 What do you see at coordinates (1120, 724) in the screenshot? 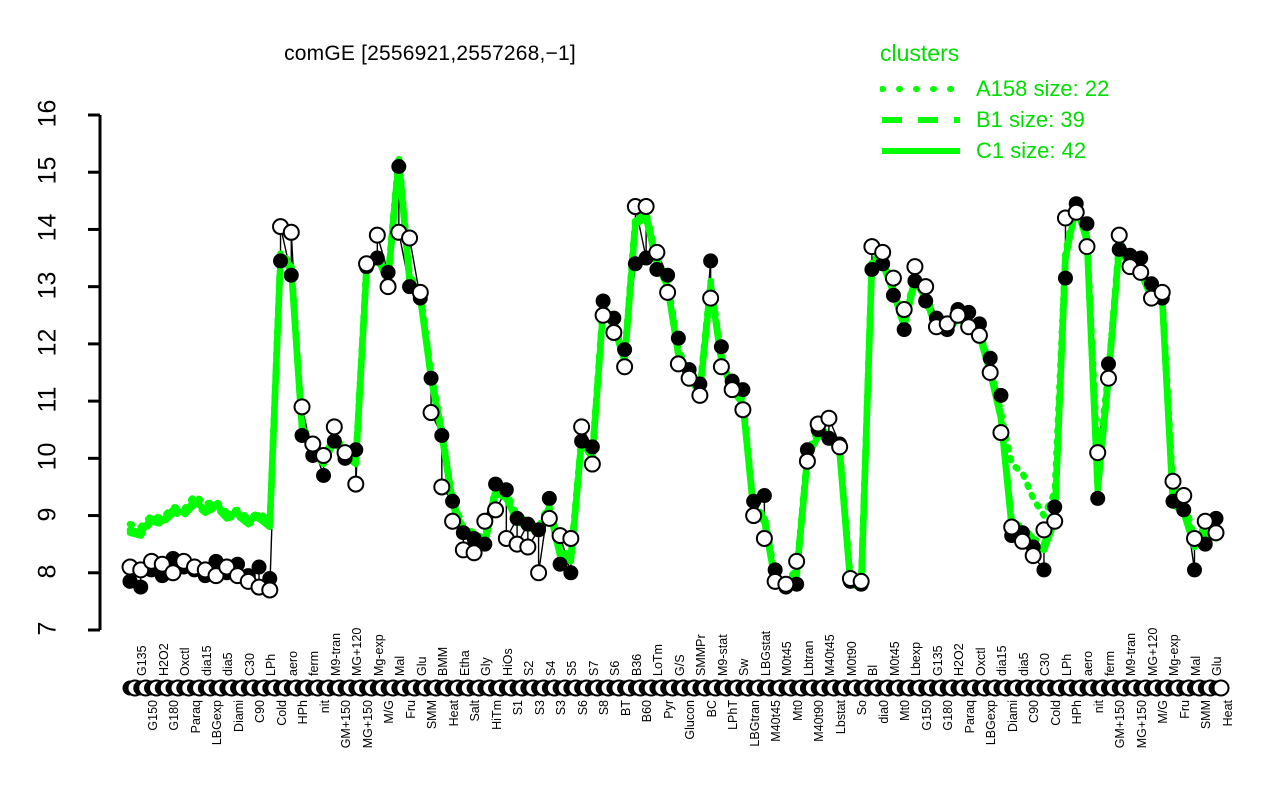
I see `x-axis-label-bottom: GM+150` at bounding box center [1120, 724].